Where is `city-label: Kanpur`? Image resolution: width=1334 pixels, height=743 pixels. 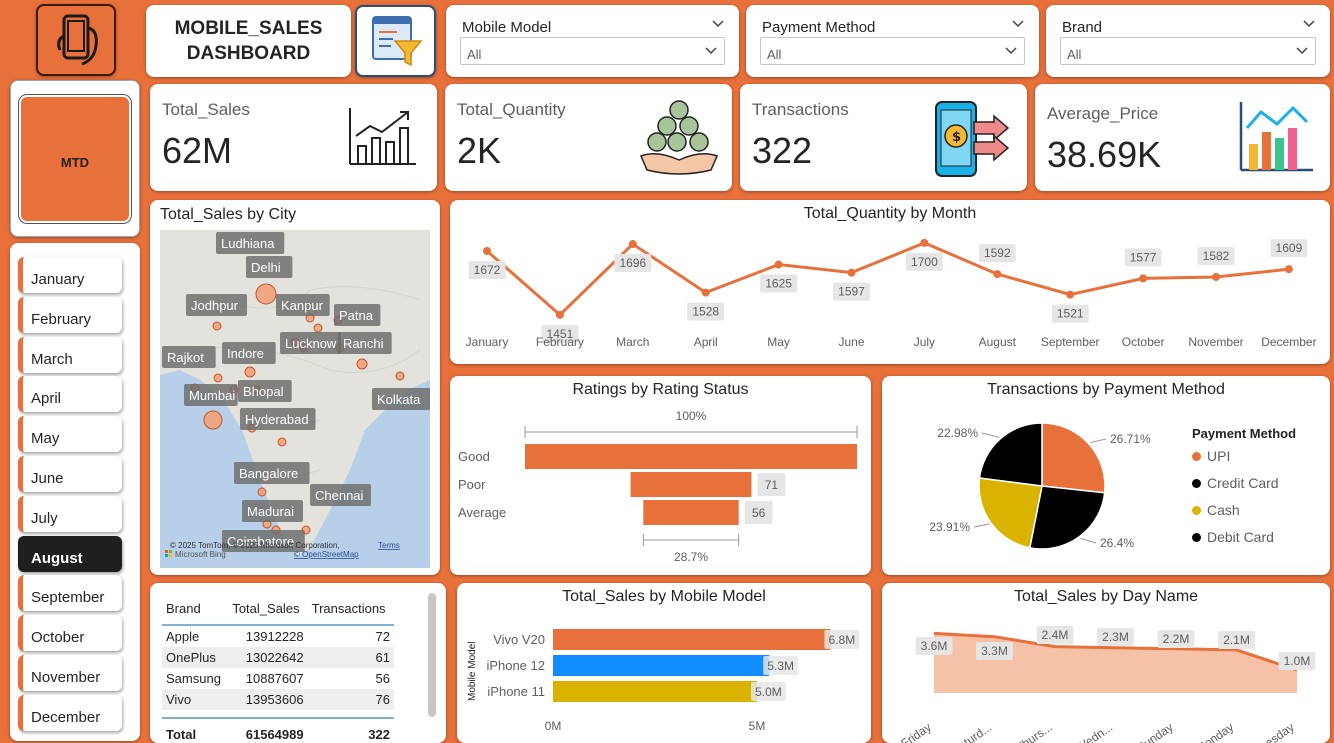 city-label: Kanpur is located at coordinates (303, 305).